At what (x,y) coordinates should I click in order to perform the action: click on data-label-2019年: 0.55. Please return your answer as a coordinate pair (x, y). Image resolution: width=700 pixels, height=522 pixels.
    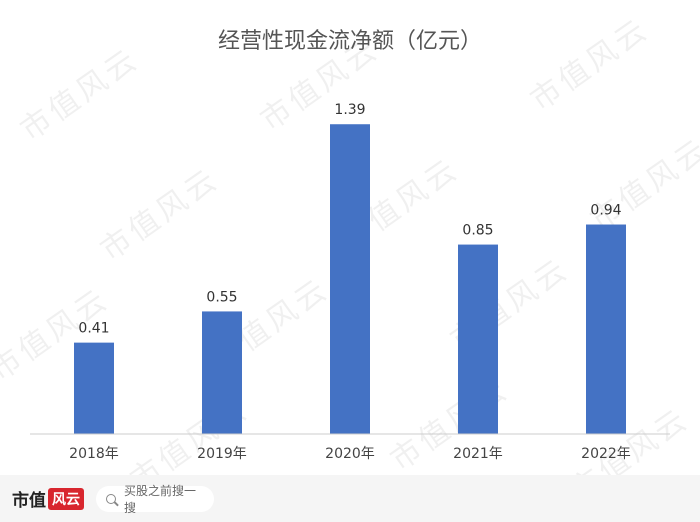
    Looking at the image, I should click on (221, 297).